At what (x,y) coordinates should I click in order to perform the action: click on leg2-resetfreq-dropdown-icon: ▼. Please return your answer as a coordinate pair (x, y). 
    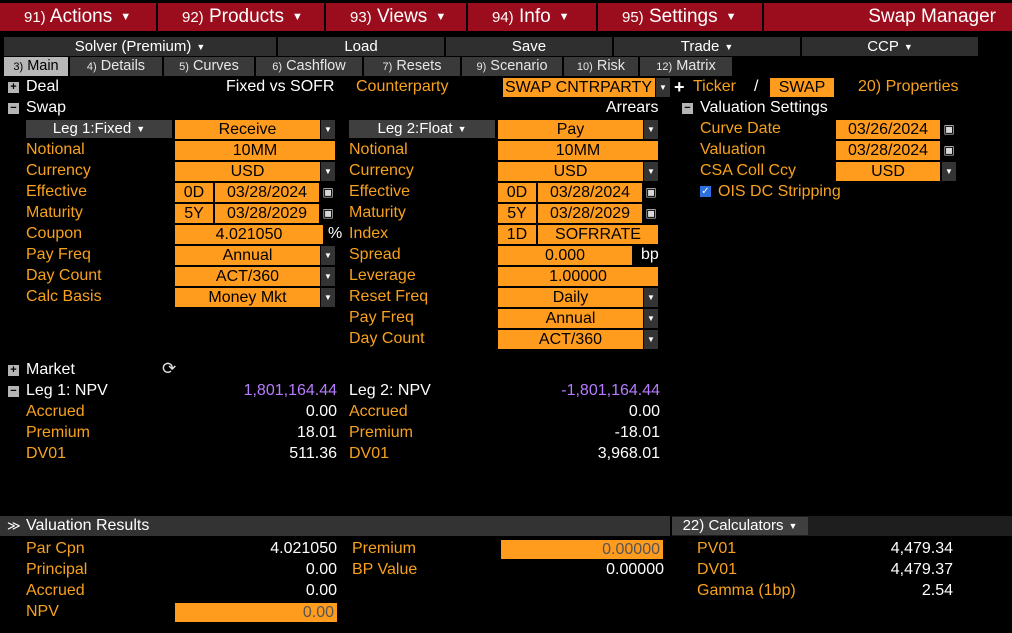
    Looking at the image, I should click on (651, 297).